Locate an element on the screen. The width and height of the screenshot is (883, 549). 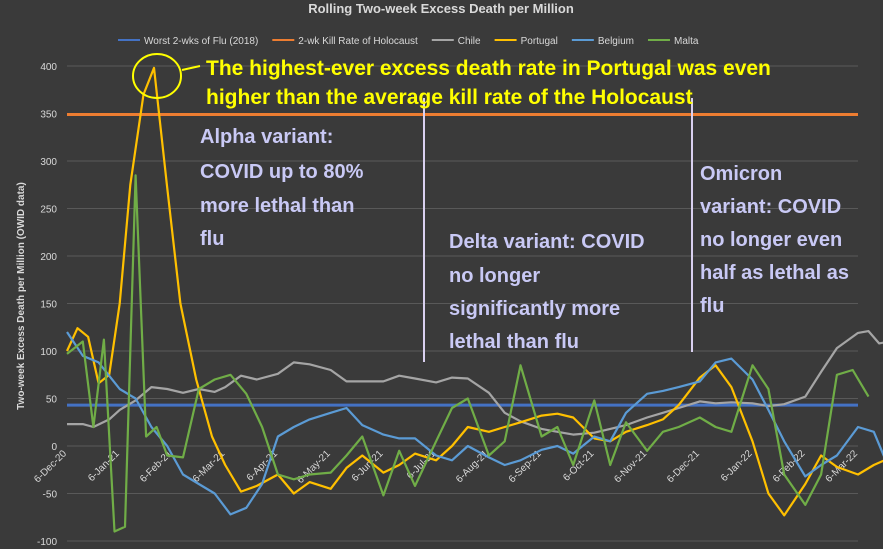
legend-label: 2-wk Kill Rate of Holocaust is located at coordinates (358, 41).